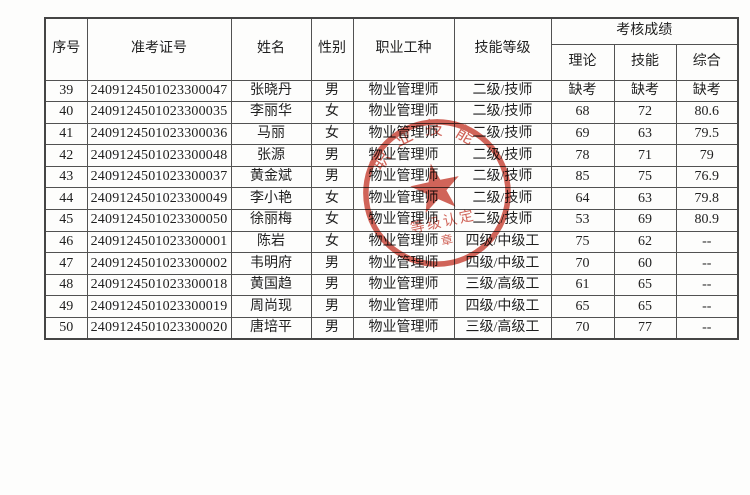 This screenshot has height=495, width=750. I want to click on header-name: 姓名, so click(271, 49).